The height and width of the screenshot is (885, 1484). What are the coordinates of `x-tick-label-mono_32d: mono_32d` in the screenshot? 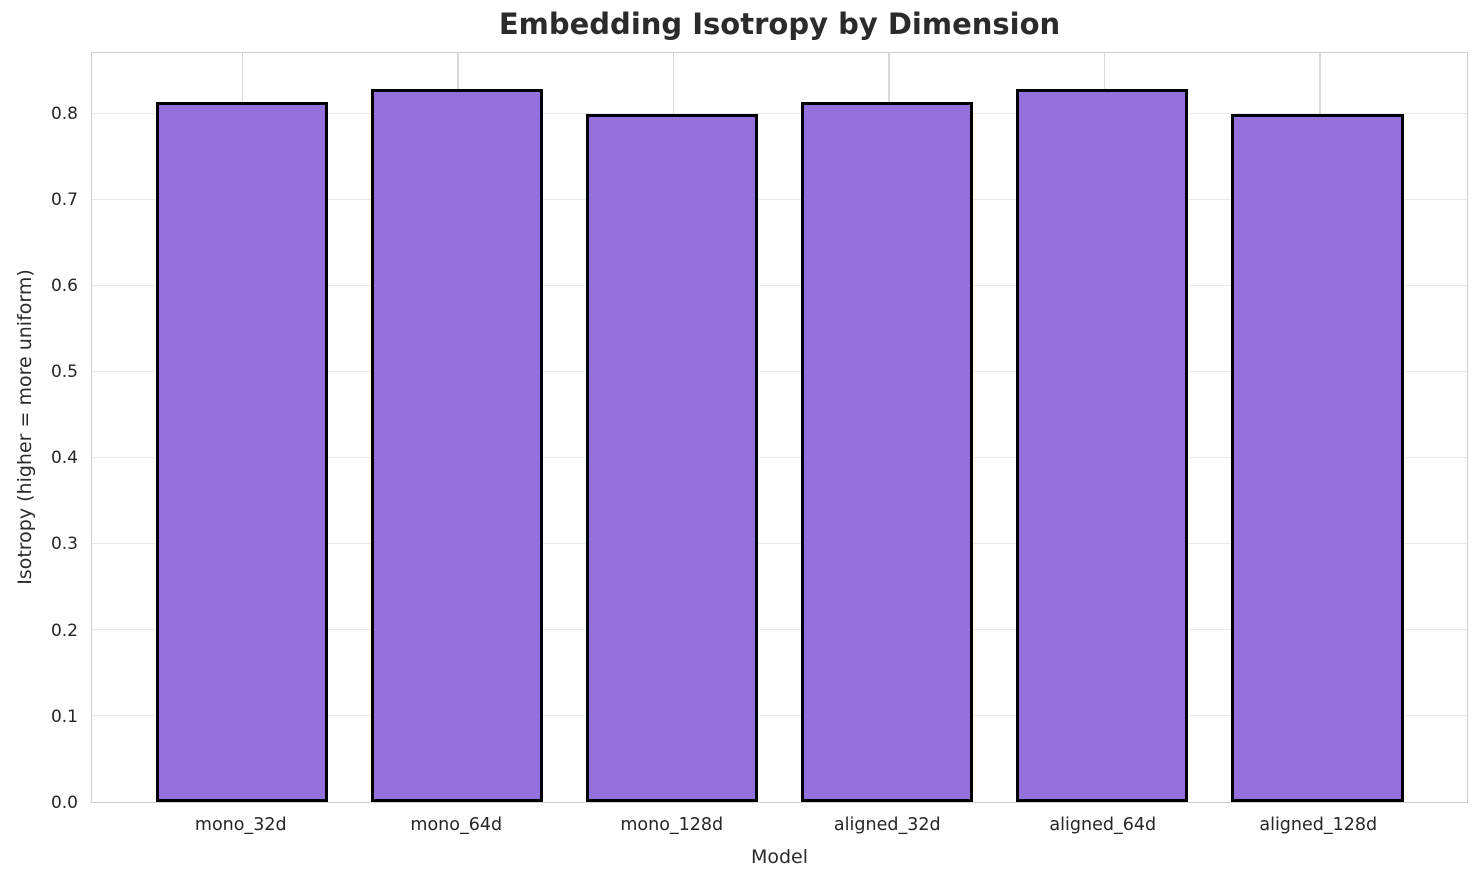 It's located at (240, 825).